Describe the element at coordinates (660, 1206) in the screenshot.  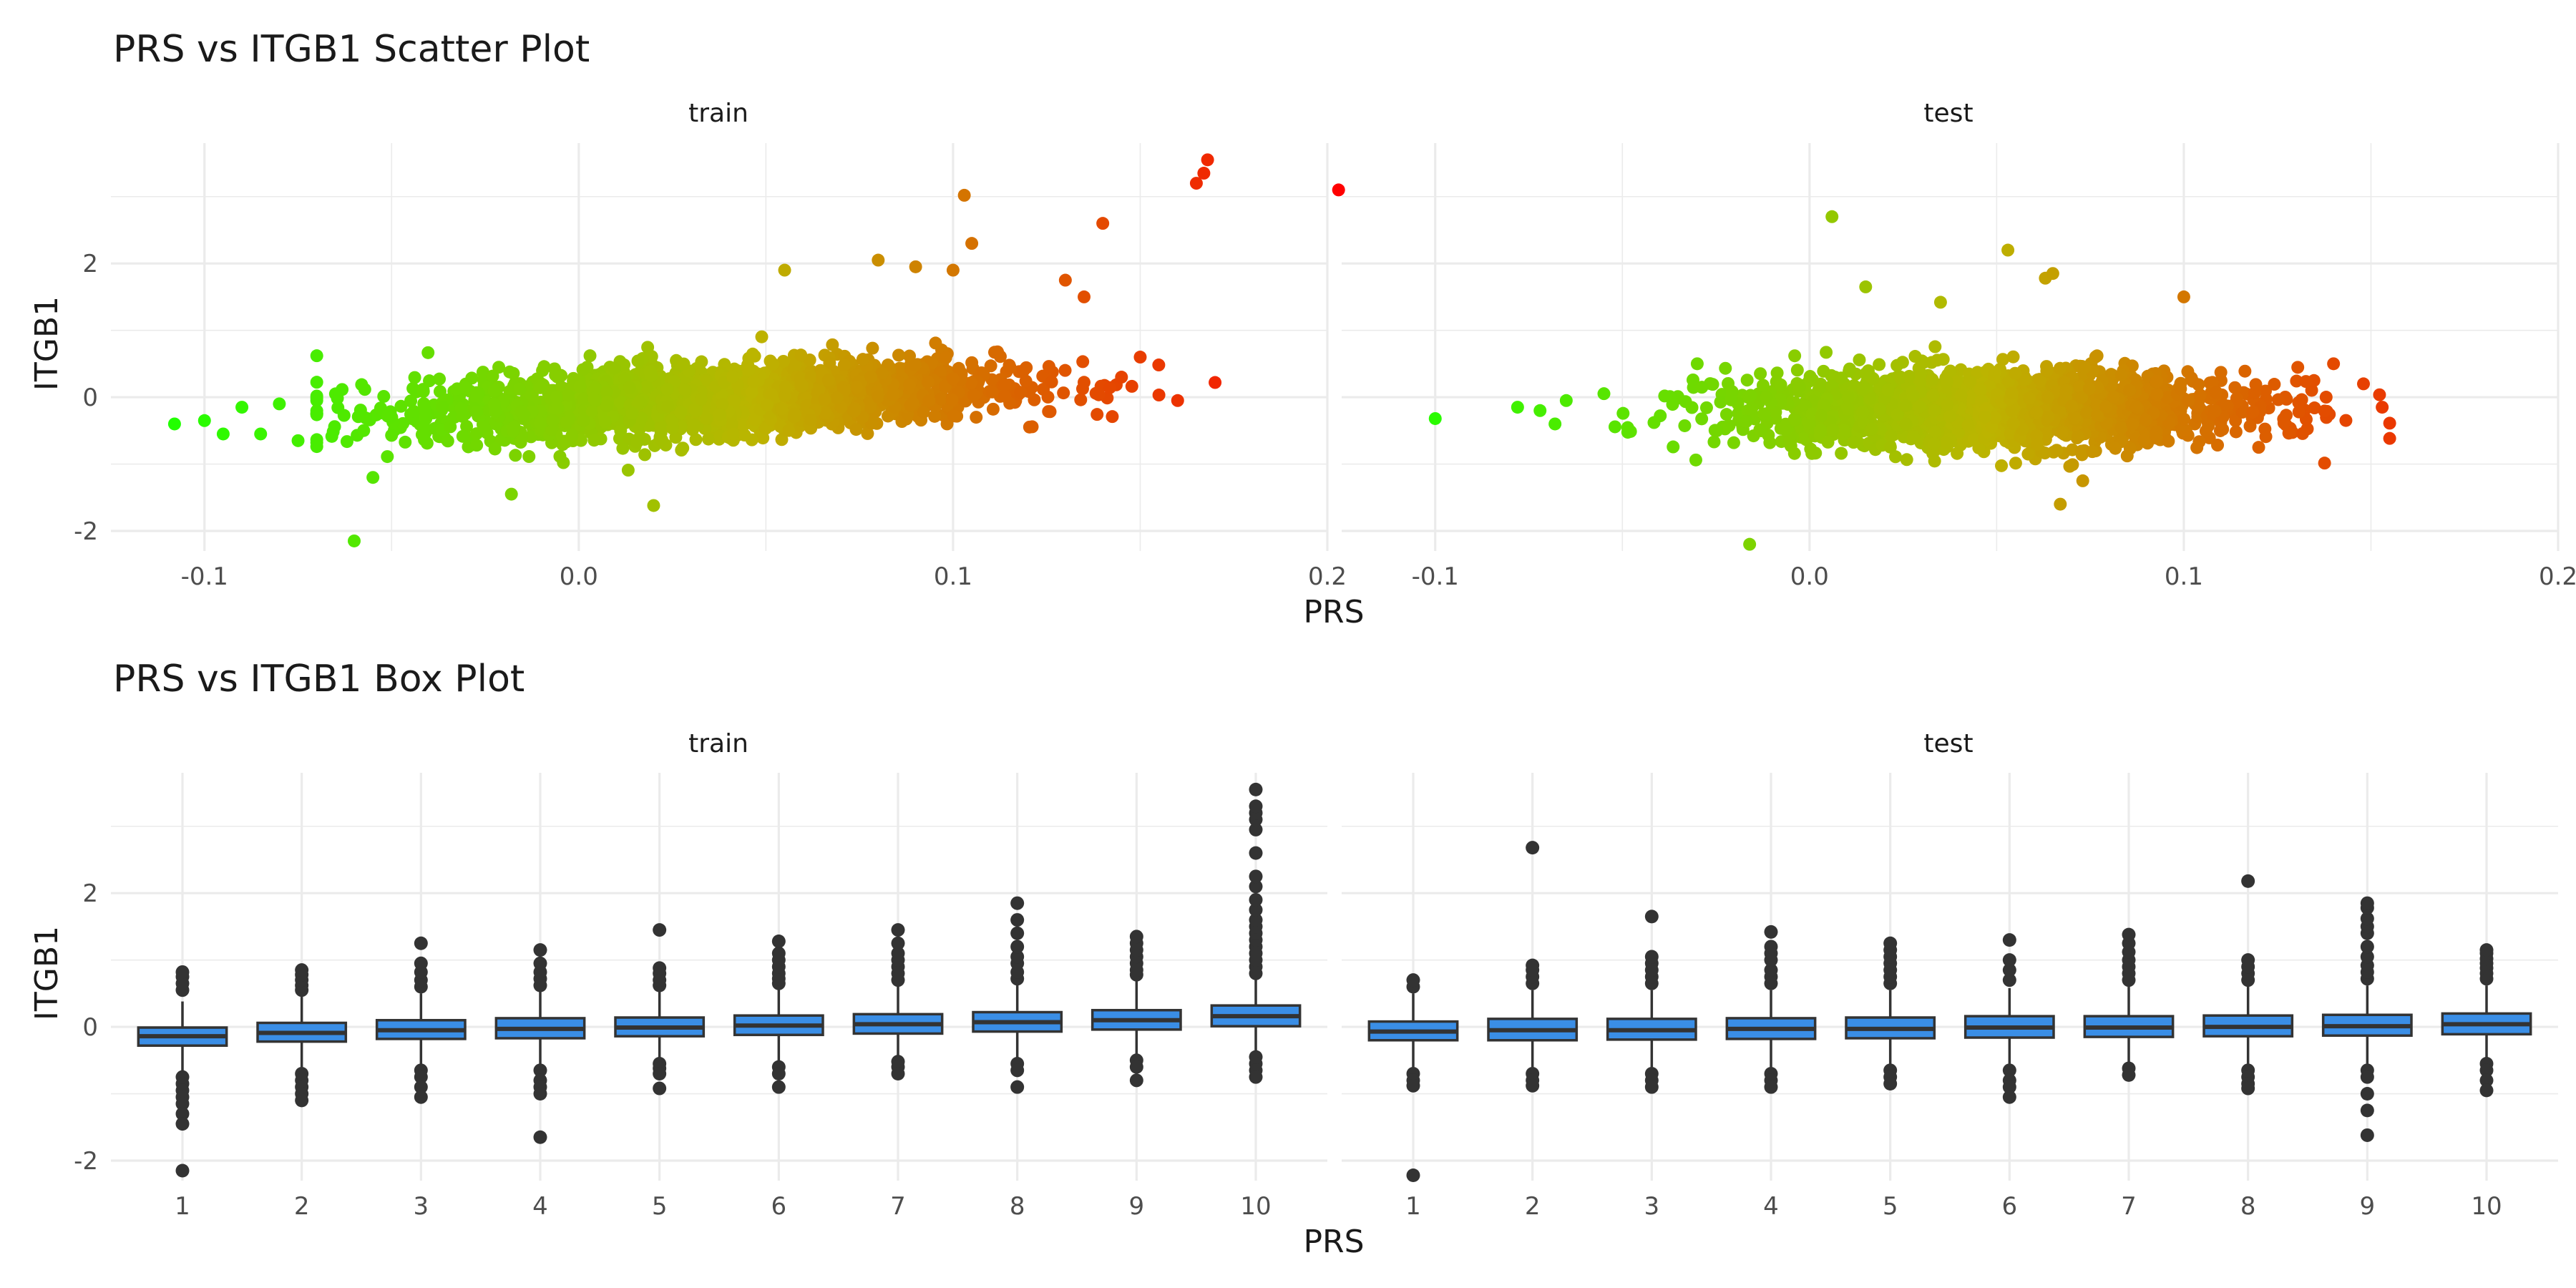
I see `box-x-tick-label: 5` at that location.